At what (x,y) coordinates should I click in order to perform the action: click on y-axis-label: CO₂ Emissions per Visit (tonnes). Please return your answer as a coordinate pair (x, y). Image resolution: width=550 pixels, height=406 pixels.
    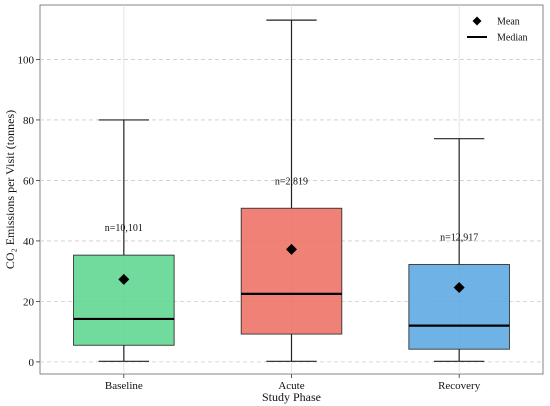
    Looking at the image, I should click on (10, 189).